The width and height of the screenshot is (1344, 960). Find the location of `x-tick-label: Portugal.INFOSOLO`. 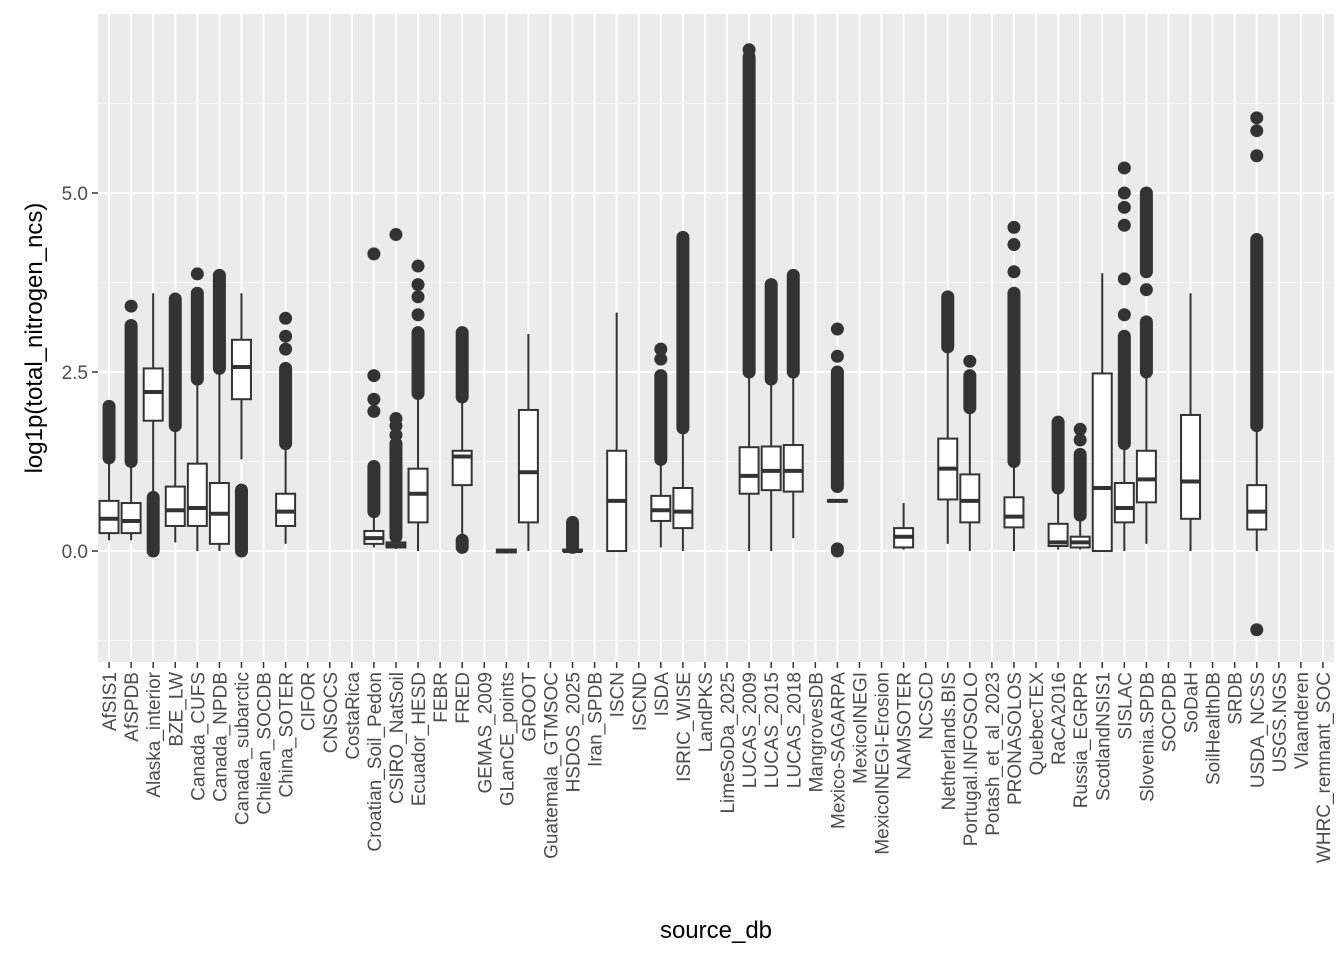

x-tick-label: Portugal.INFOSOLO is located at coordinates (971, 759).